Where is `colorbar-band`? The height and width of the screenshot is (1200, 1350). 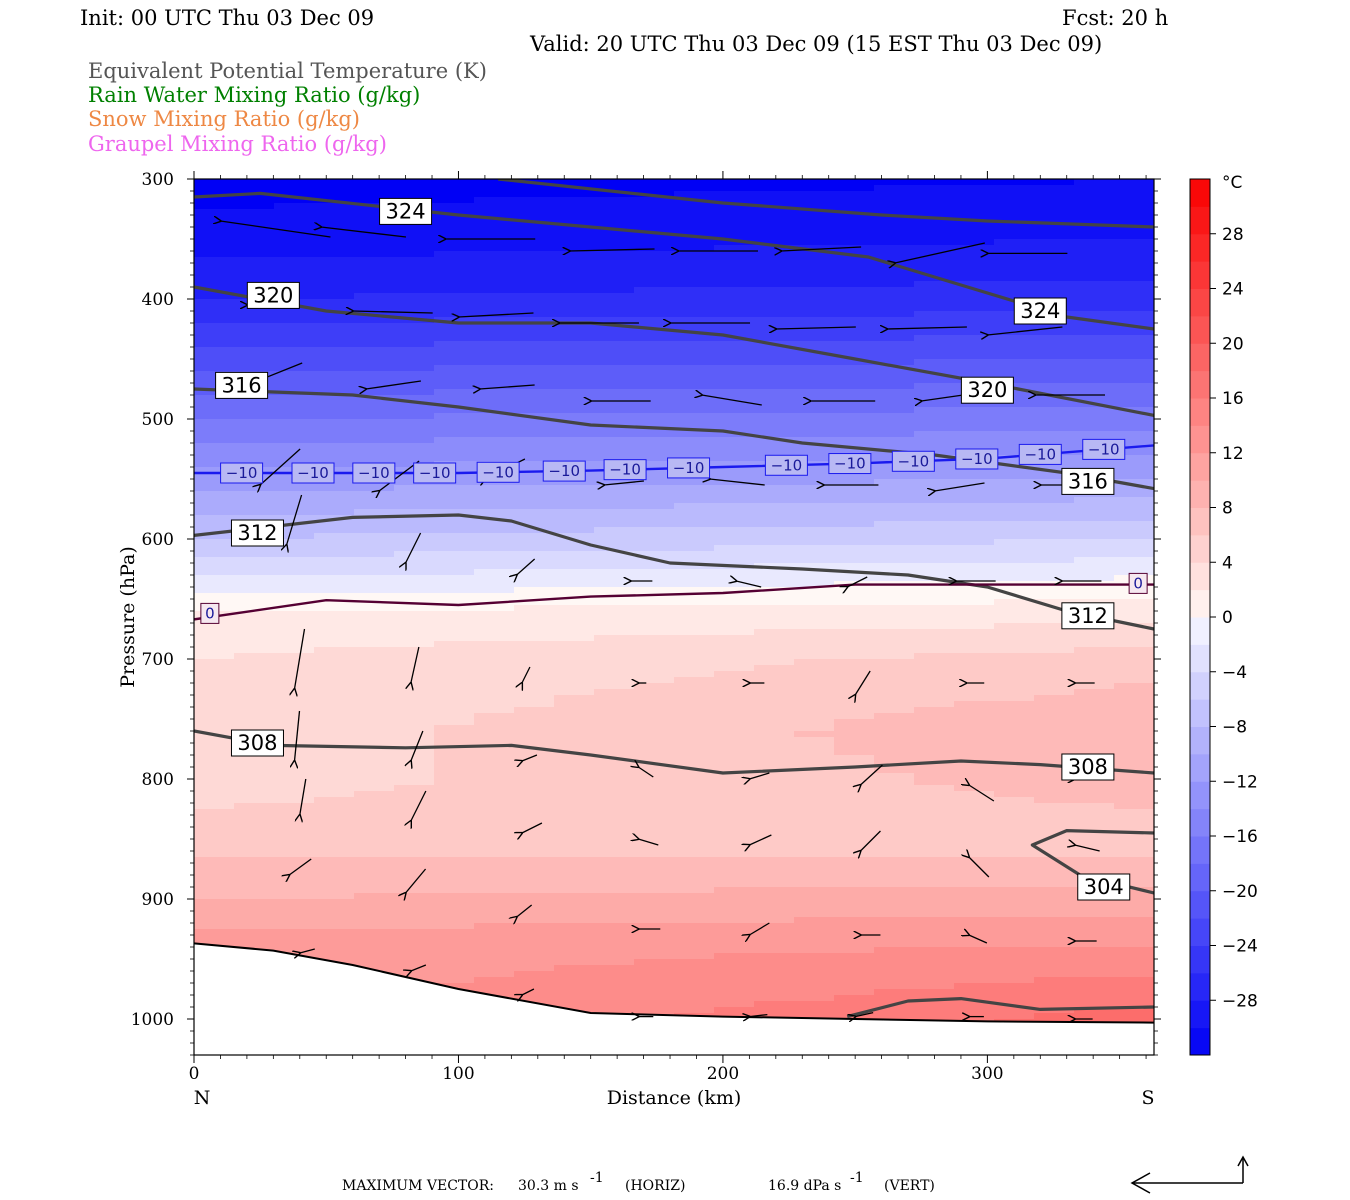
colorbar-band is located at coordinates (1200, 576).